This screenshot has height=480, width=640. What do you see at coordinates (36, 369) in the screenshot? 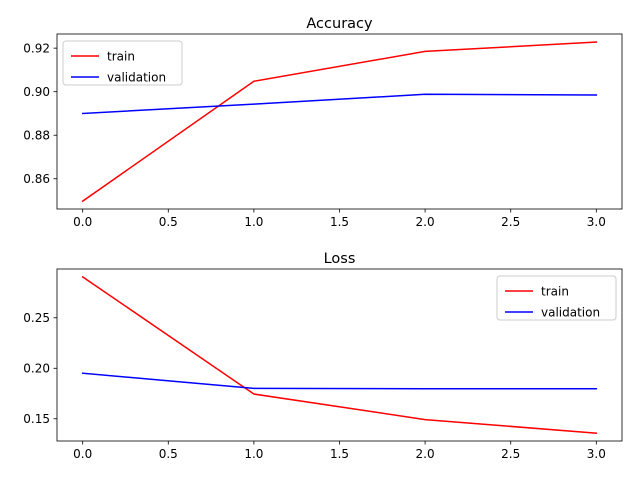
I see `y-tick-label: 0.20` at bounding box center [36, 369].